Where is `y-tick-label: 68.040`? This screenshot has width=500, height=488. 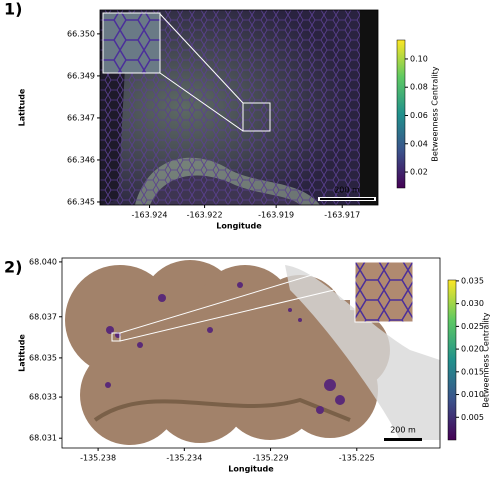 y-tick-label: 68.040 is located at coordinates (43, 261).